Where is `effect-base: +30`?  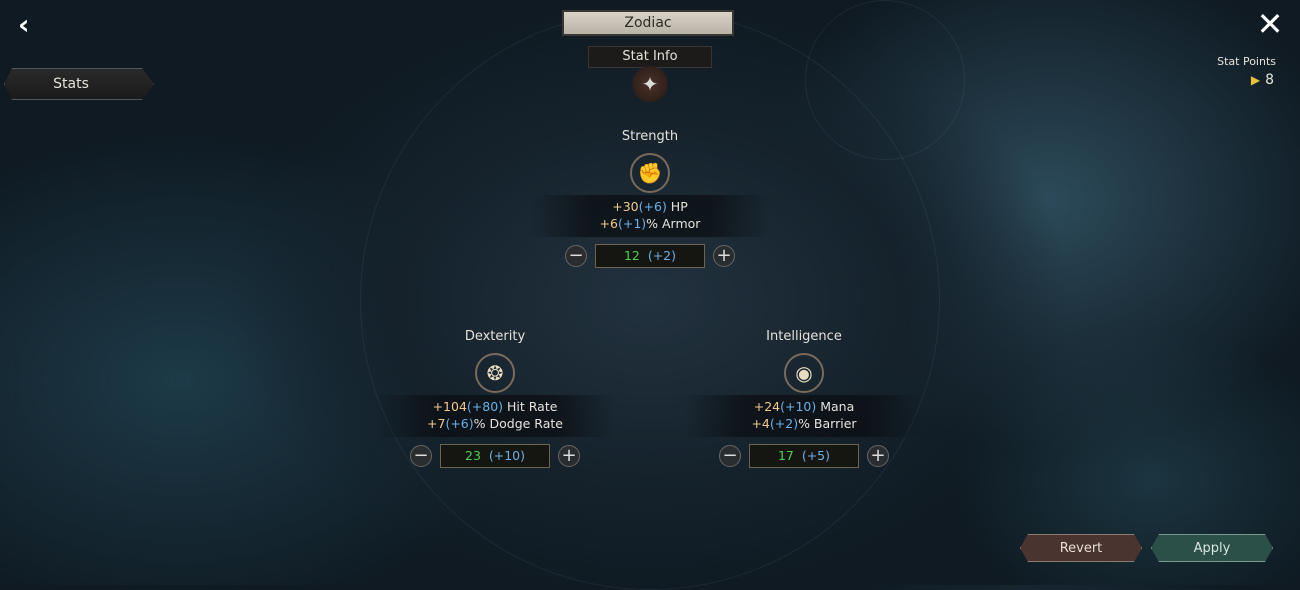 effect-base: +30 is located at coordinates (625, 206).